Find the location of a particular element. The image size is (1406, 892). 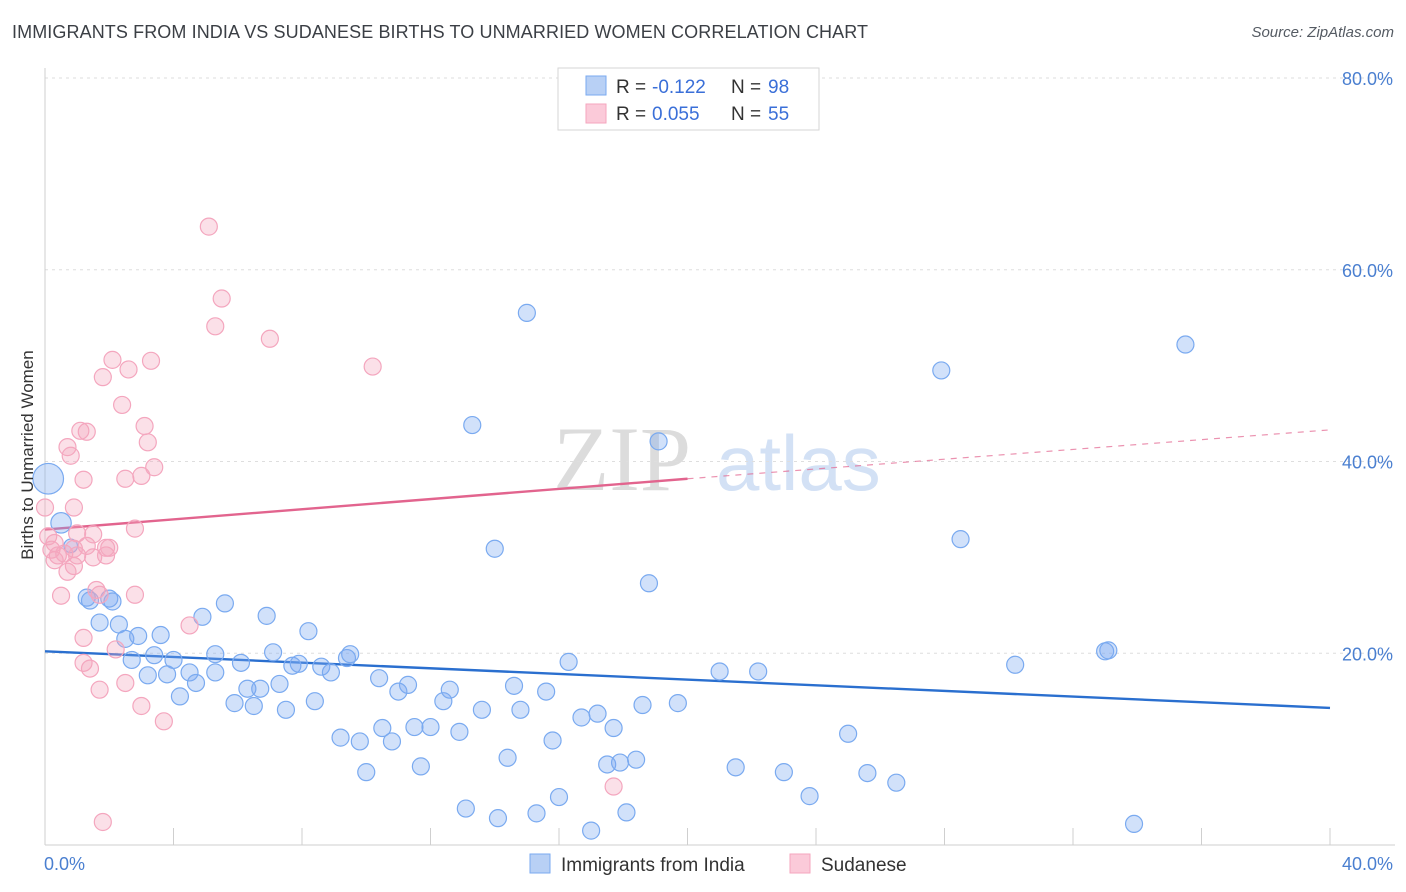

y-axis-label: Births to Unmarried Women is located at coordinates (27, 454).